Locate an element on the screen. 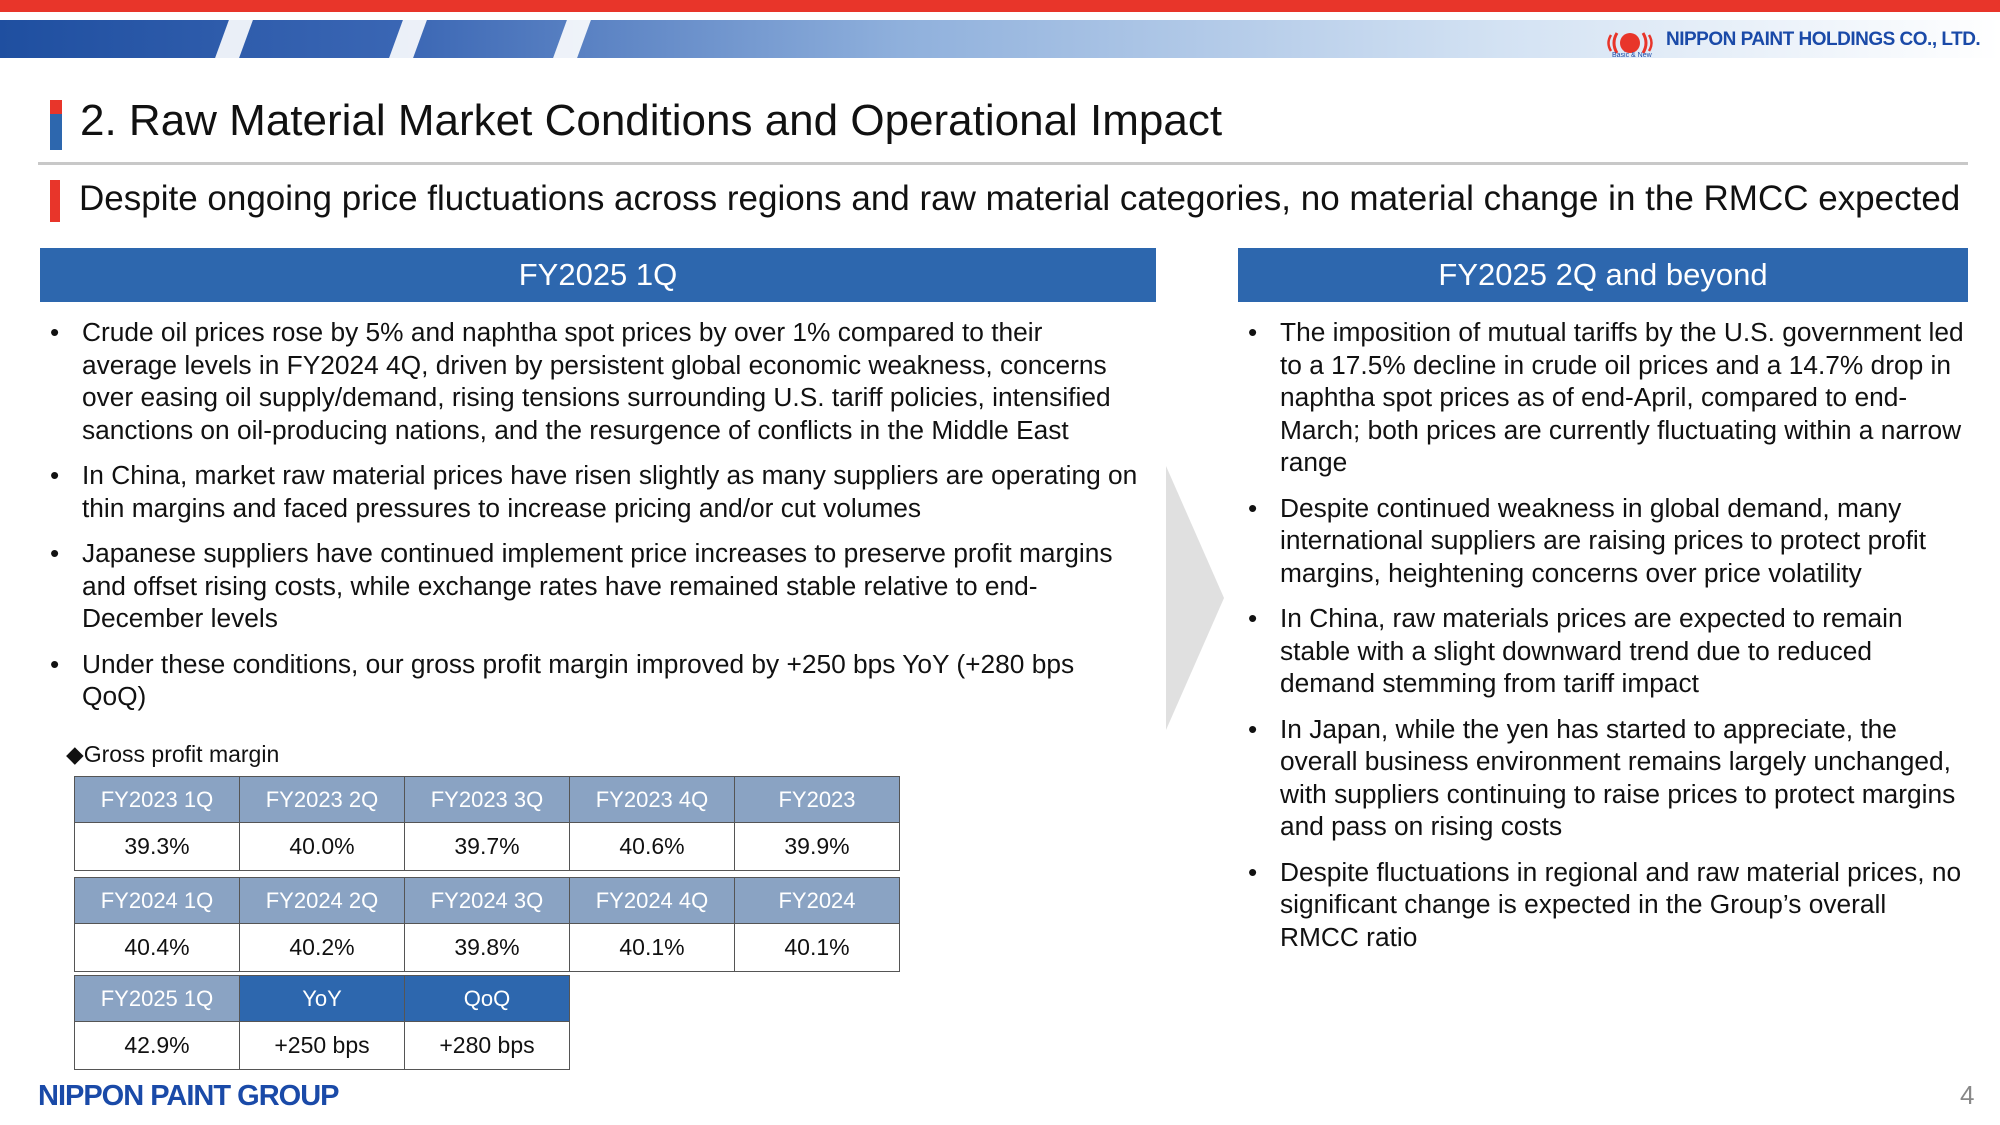 This screenshot has width=2000, height=1125. top-blue-gradient-band is located at coordinates (1000, 39).